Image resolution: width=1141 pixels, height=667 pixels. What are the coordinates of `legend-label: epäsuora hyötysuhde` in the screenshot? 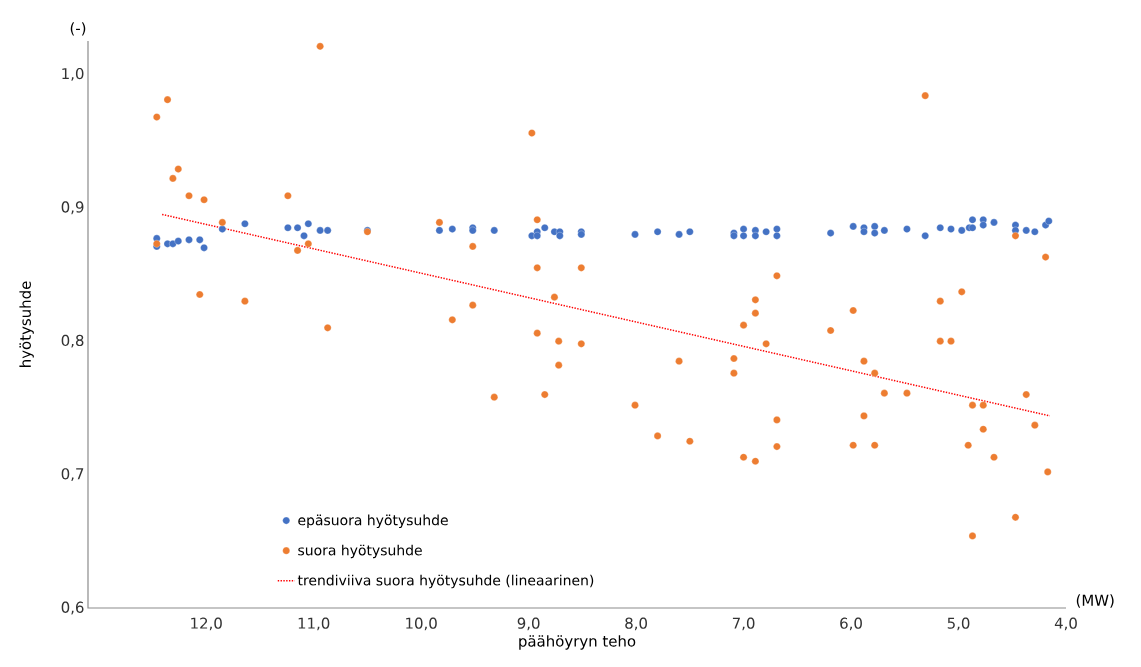 It's located at (373, 521).